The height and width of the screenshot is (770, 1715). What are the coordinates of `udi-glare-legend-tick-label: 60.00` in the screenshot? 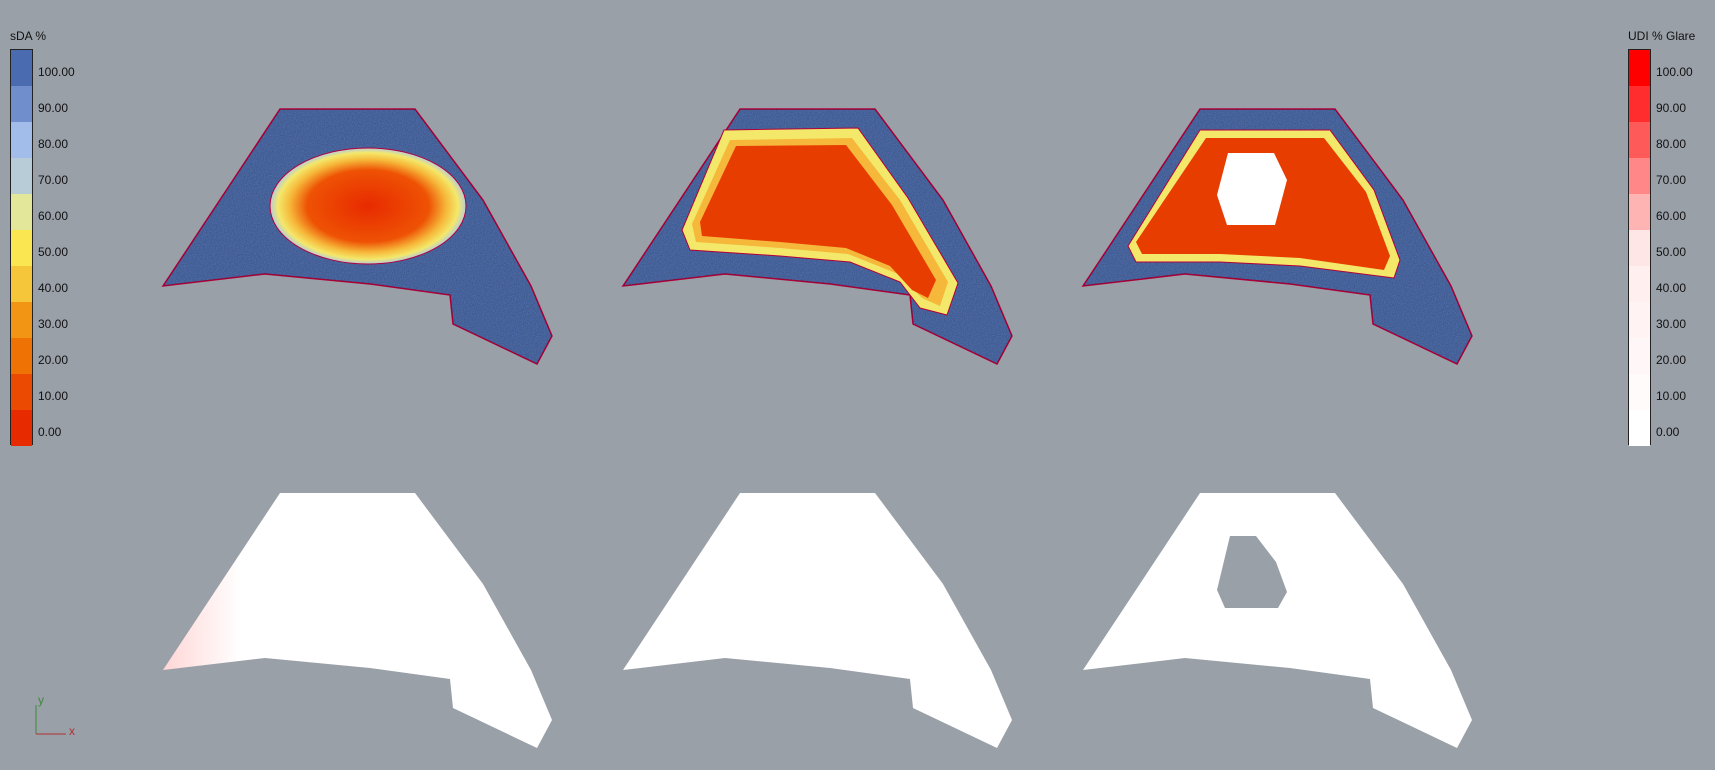 It's located at (1671, 216).